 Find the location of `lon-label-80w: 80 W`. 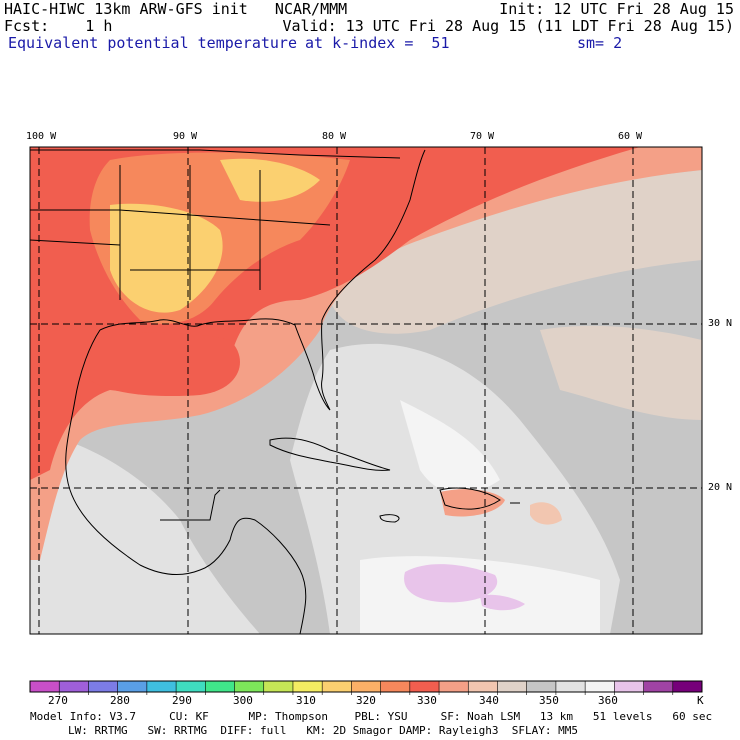

lon-label-80w: 80 W is located at coordinates (334, 136).